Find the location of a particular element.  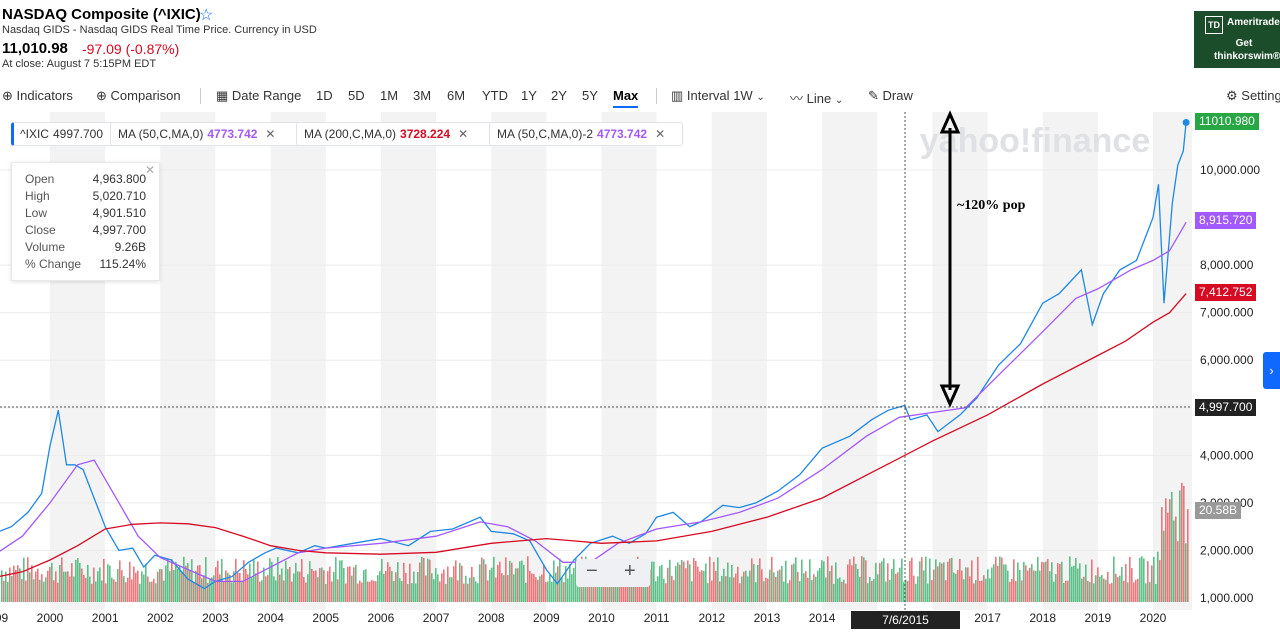

range-ytd: YTD is located at coordinates (495, 95).